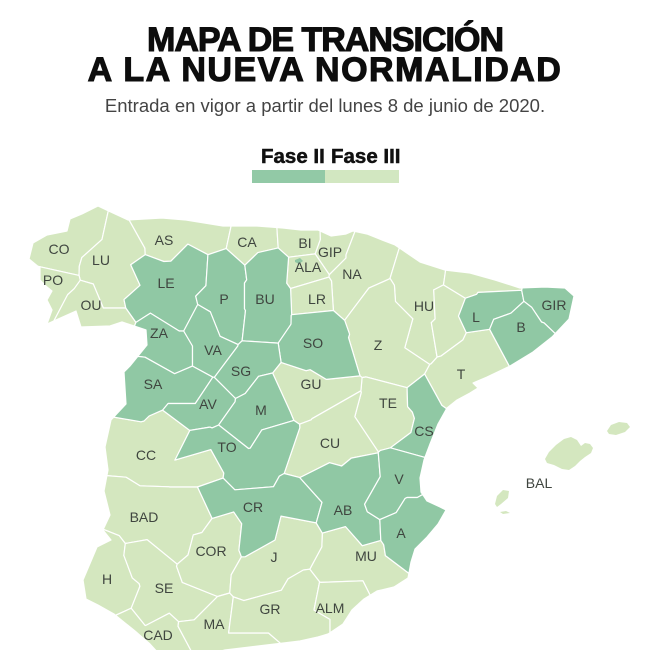 Image resolution: width=650 pixels, height=650 pixels. I want to click on svg-text: AV, so click(208, 404).